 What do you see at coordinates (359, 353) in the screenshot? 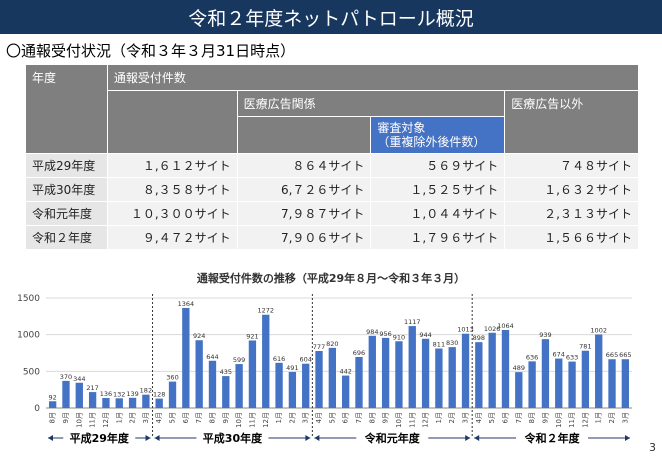
I see `data-label: 696` at bounding box center [359, 353].